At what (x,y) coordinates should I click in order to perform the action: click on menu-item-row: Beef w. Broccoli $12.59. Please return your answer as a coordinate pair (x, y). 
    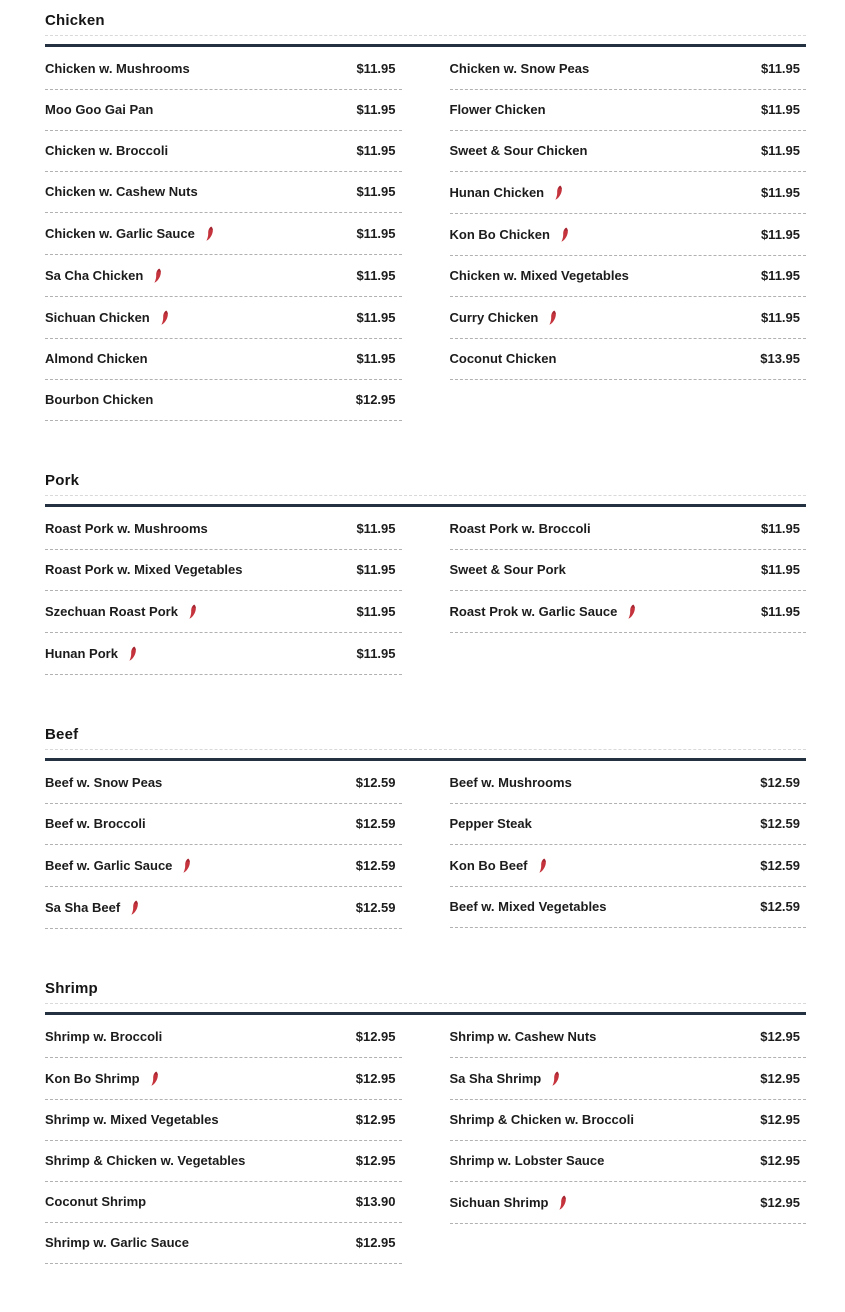
    Looking at the image, I should click on (223, 824).